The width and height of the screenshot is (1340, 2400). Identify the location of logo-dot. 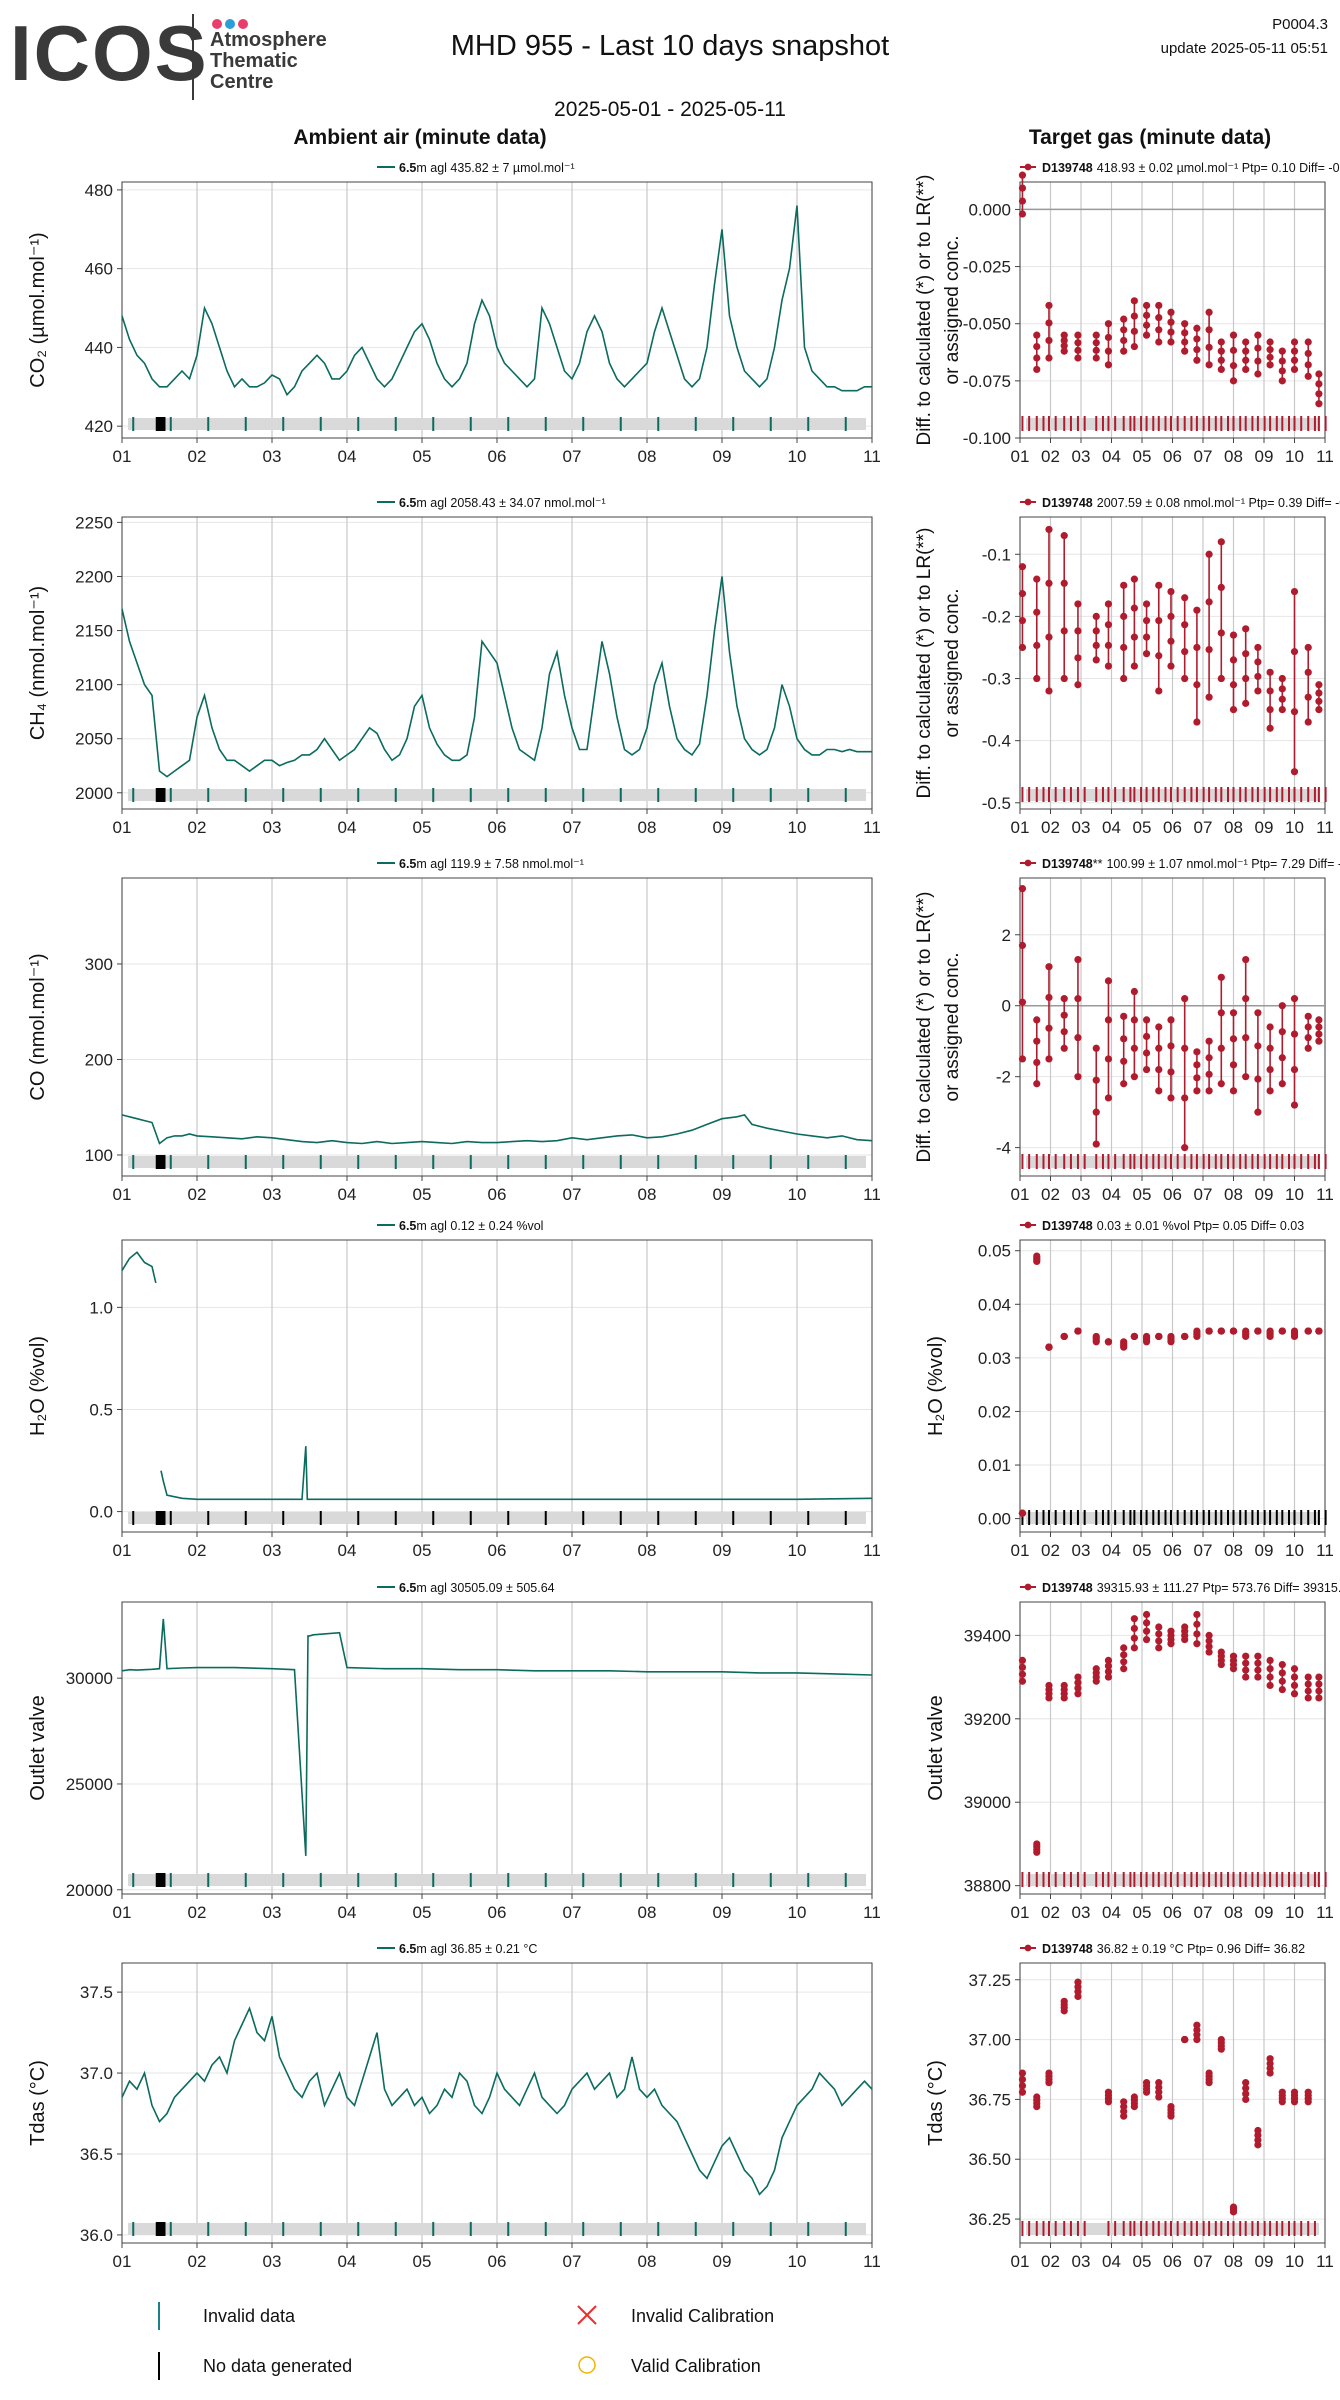
(230, 24).